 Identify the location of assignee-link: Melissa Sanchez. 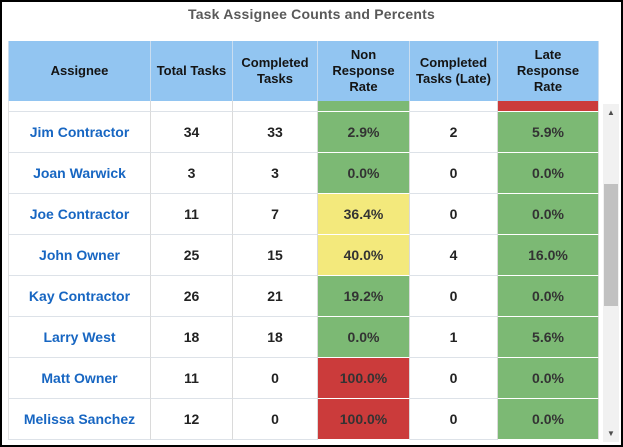
(79, 419).